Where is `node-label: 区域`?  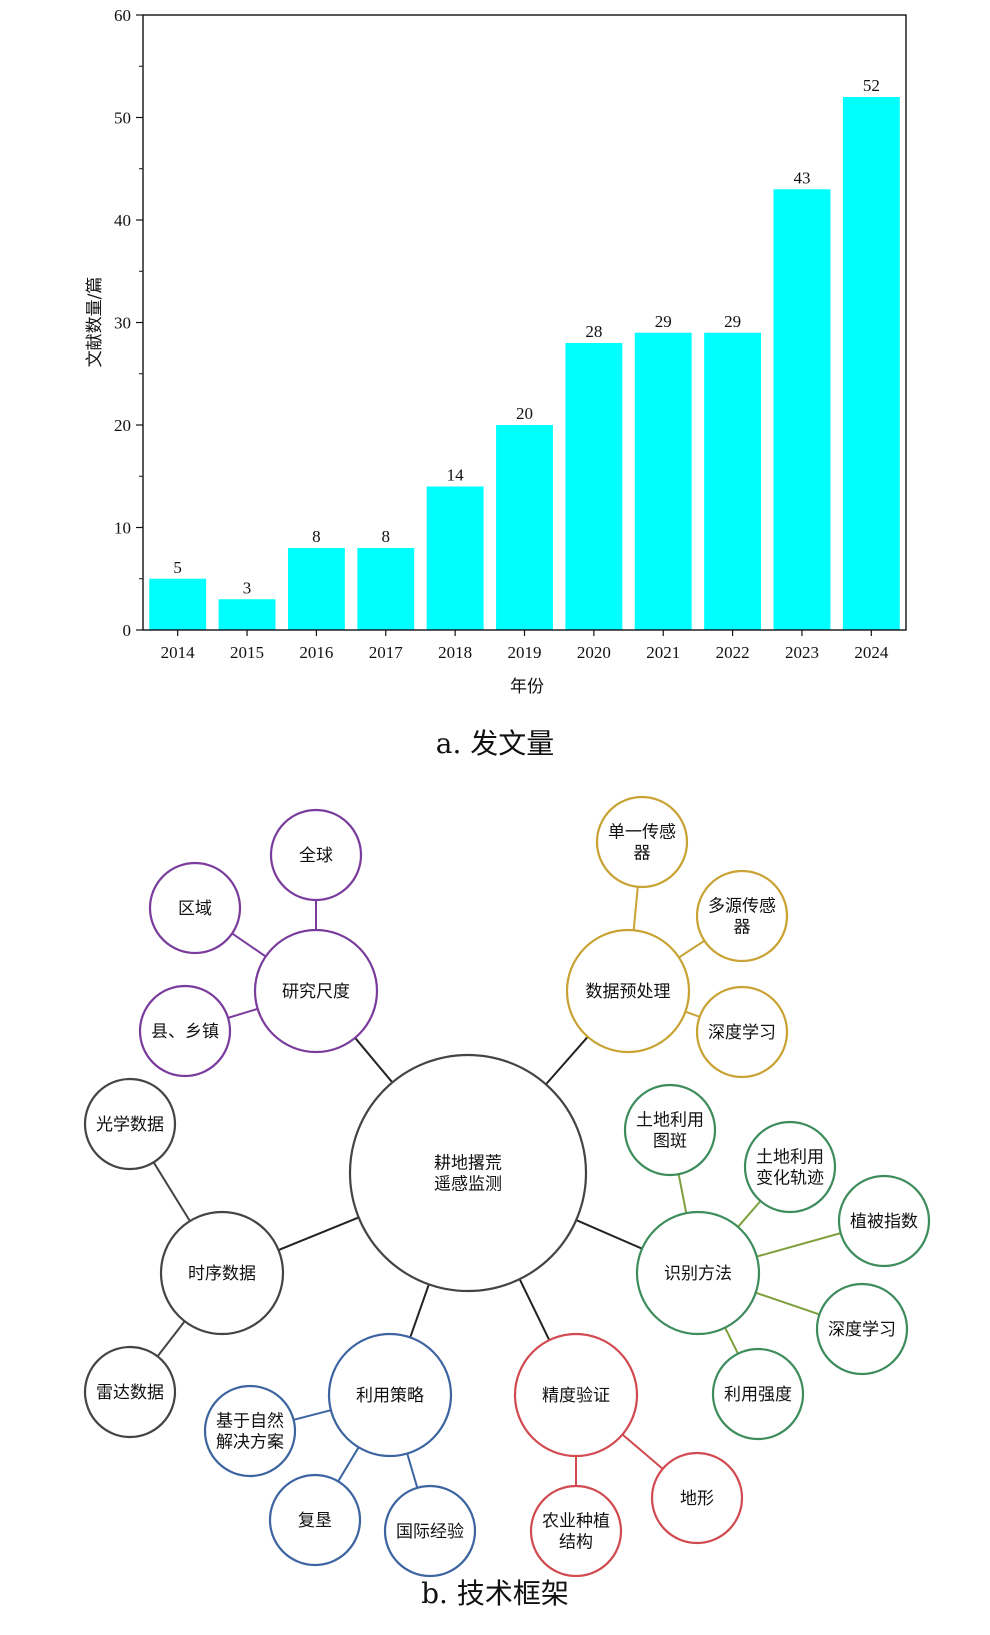 node-label: 区域 is located at coordinates (195, 909).